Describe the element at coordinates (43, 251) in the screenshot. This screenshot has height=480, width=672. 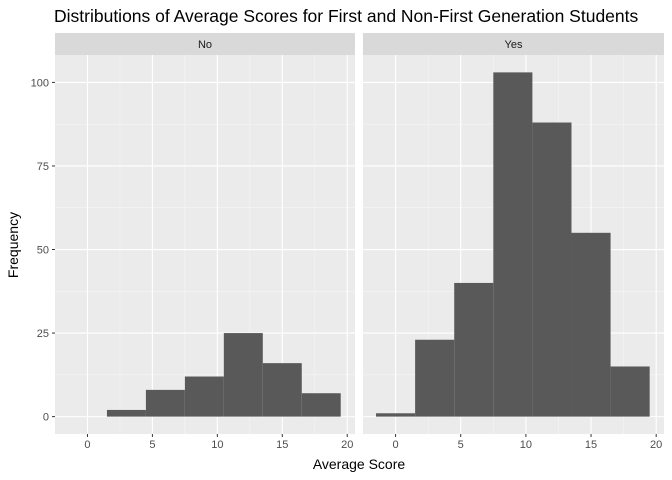
I see `y-tick-label: 50` at that location.